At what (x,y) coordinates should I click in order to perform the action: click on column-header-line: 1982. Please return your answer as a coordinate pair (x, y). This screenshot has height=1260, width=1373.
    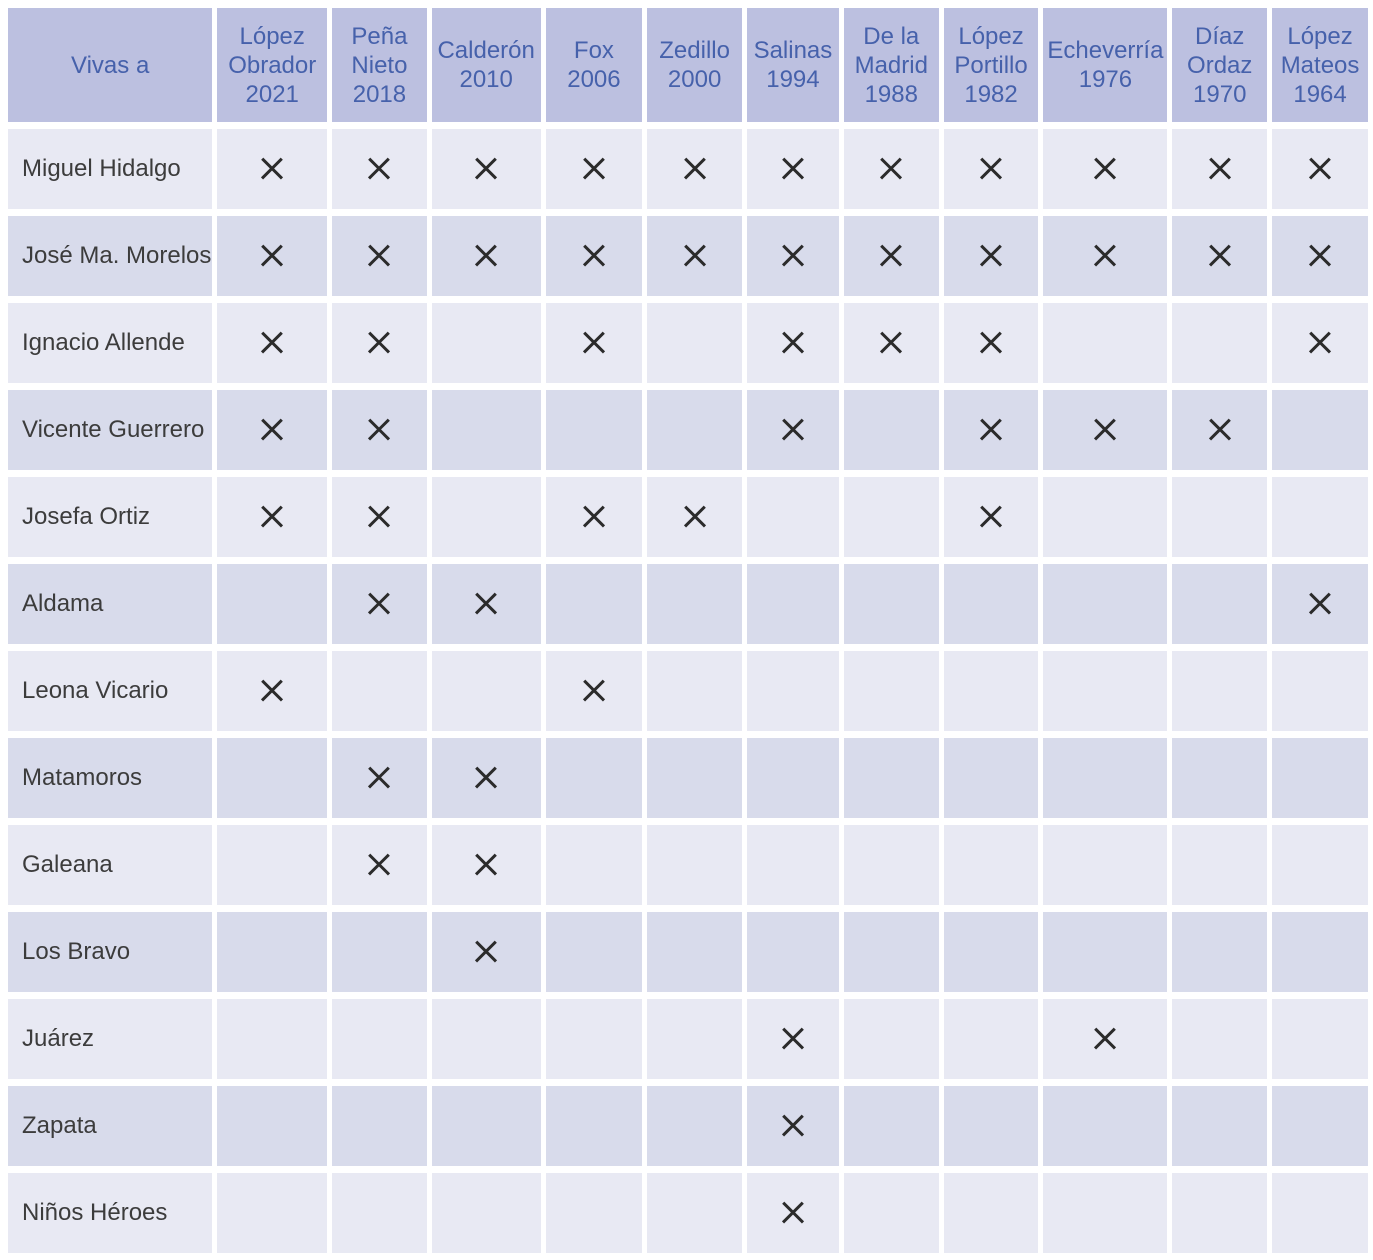
    Looking at the image, I should click on (991, 94).